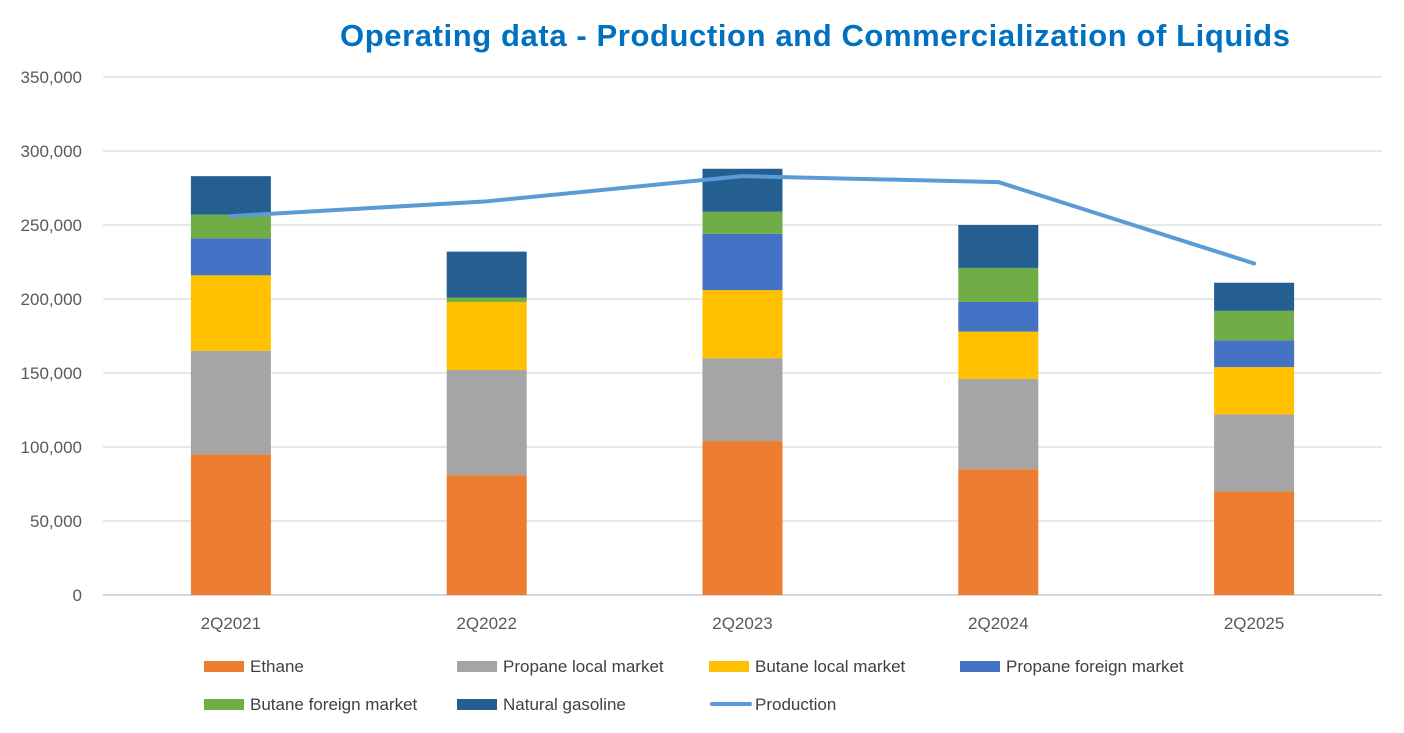 The image size is (1404, 733). What do you see at coordinates (51, 77) in the screenshot?
I see `y-tick-label: 350,000` at bounding box center [51, 77].